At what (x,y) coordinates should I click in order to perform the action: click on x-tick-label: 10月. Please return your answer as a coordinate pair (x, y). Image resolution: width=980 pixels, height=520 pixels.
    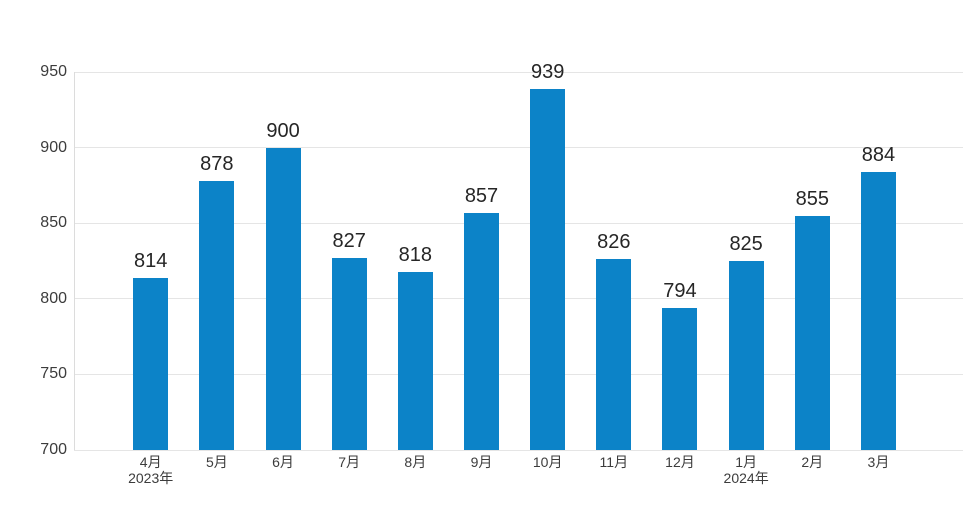
    Looking at the image, I should click on (547, 462).